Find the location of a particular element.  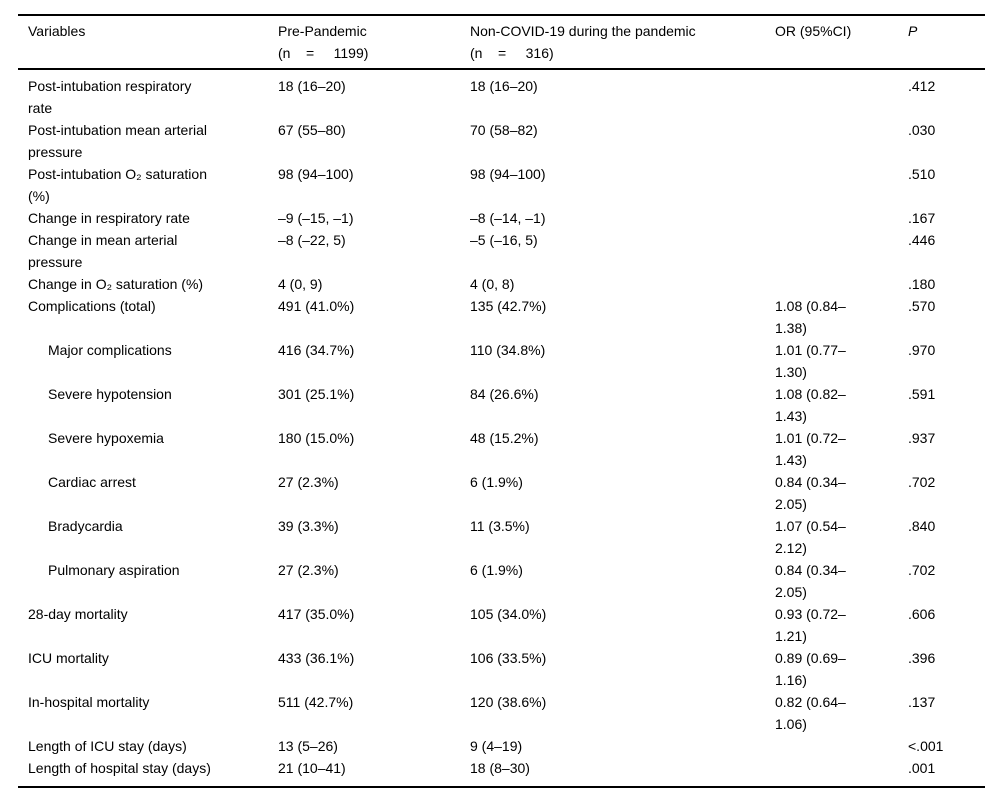

pre-pandemic-cell: 21 (10–41) is located at coordinates (312, 768).